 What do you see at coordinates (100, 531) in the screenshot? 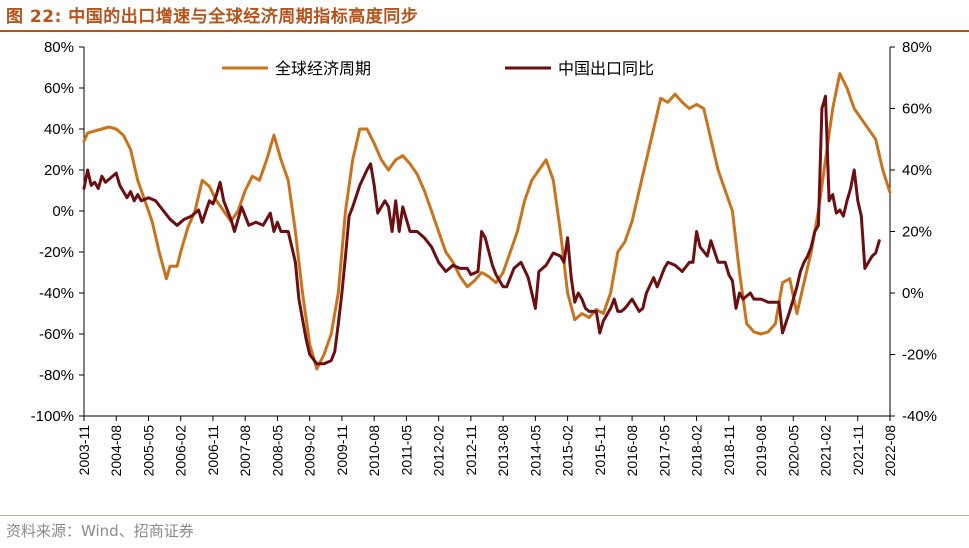
I see `source-note: 资料来源：Wind、招商证券` at bounding box center [100, 531].